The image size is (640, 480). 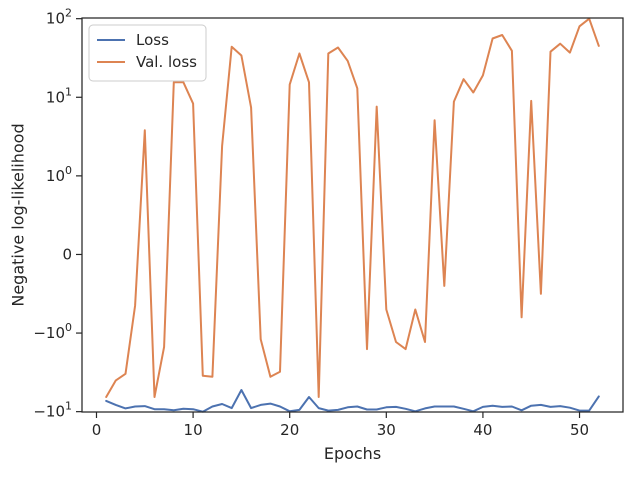 I want to click on y-axis-label: Negative log-likelihood, so click(x=18, y=214).